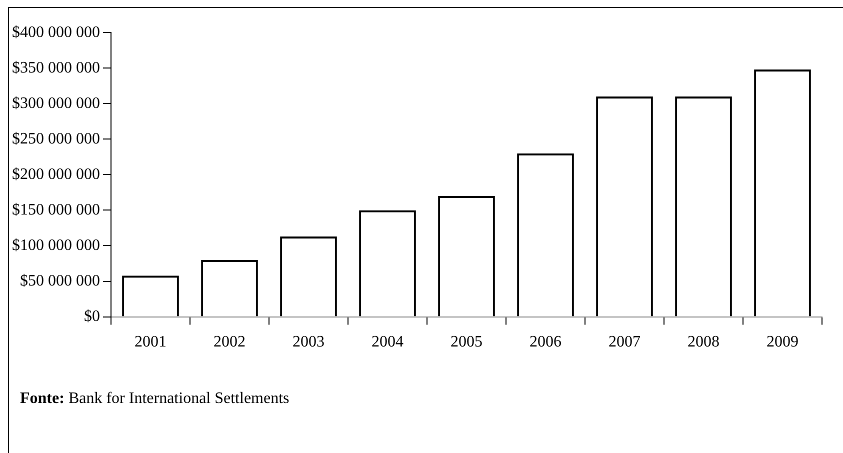 The image size is (843, 453). Describe the element at coordinates (56, 174) in the screenshot. I see `y-tick-label: $200 000 000` at that location.